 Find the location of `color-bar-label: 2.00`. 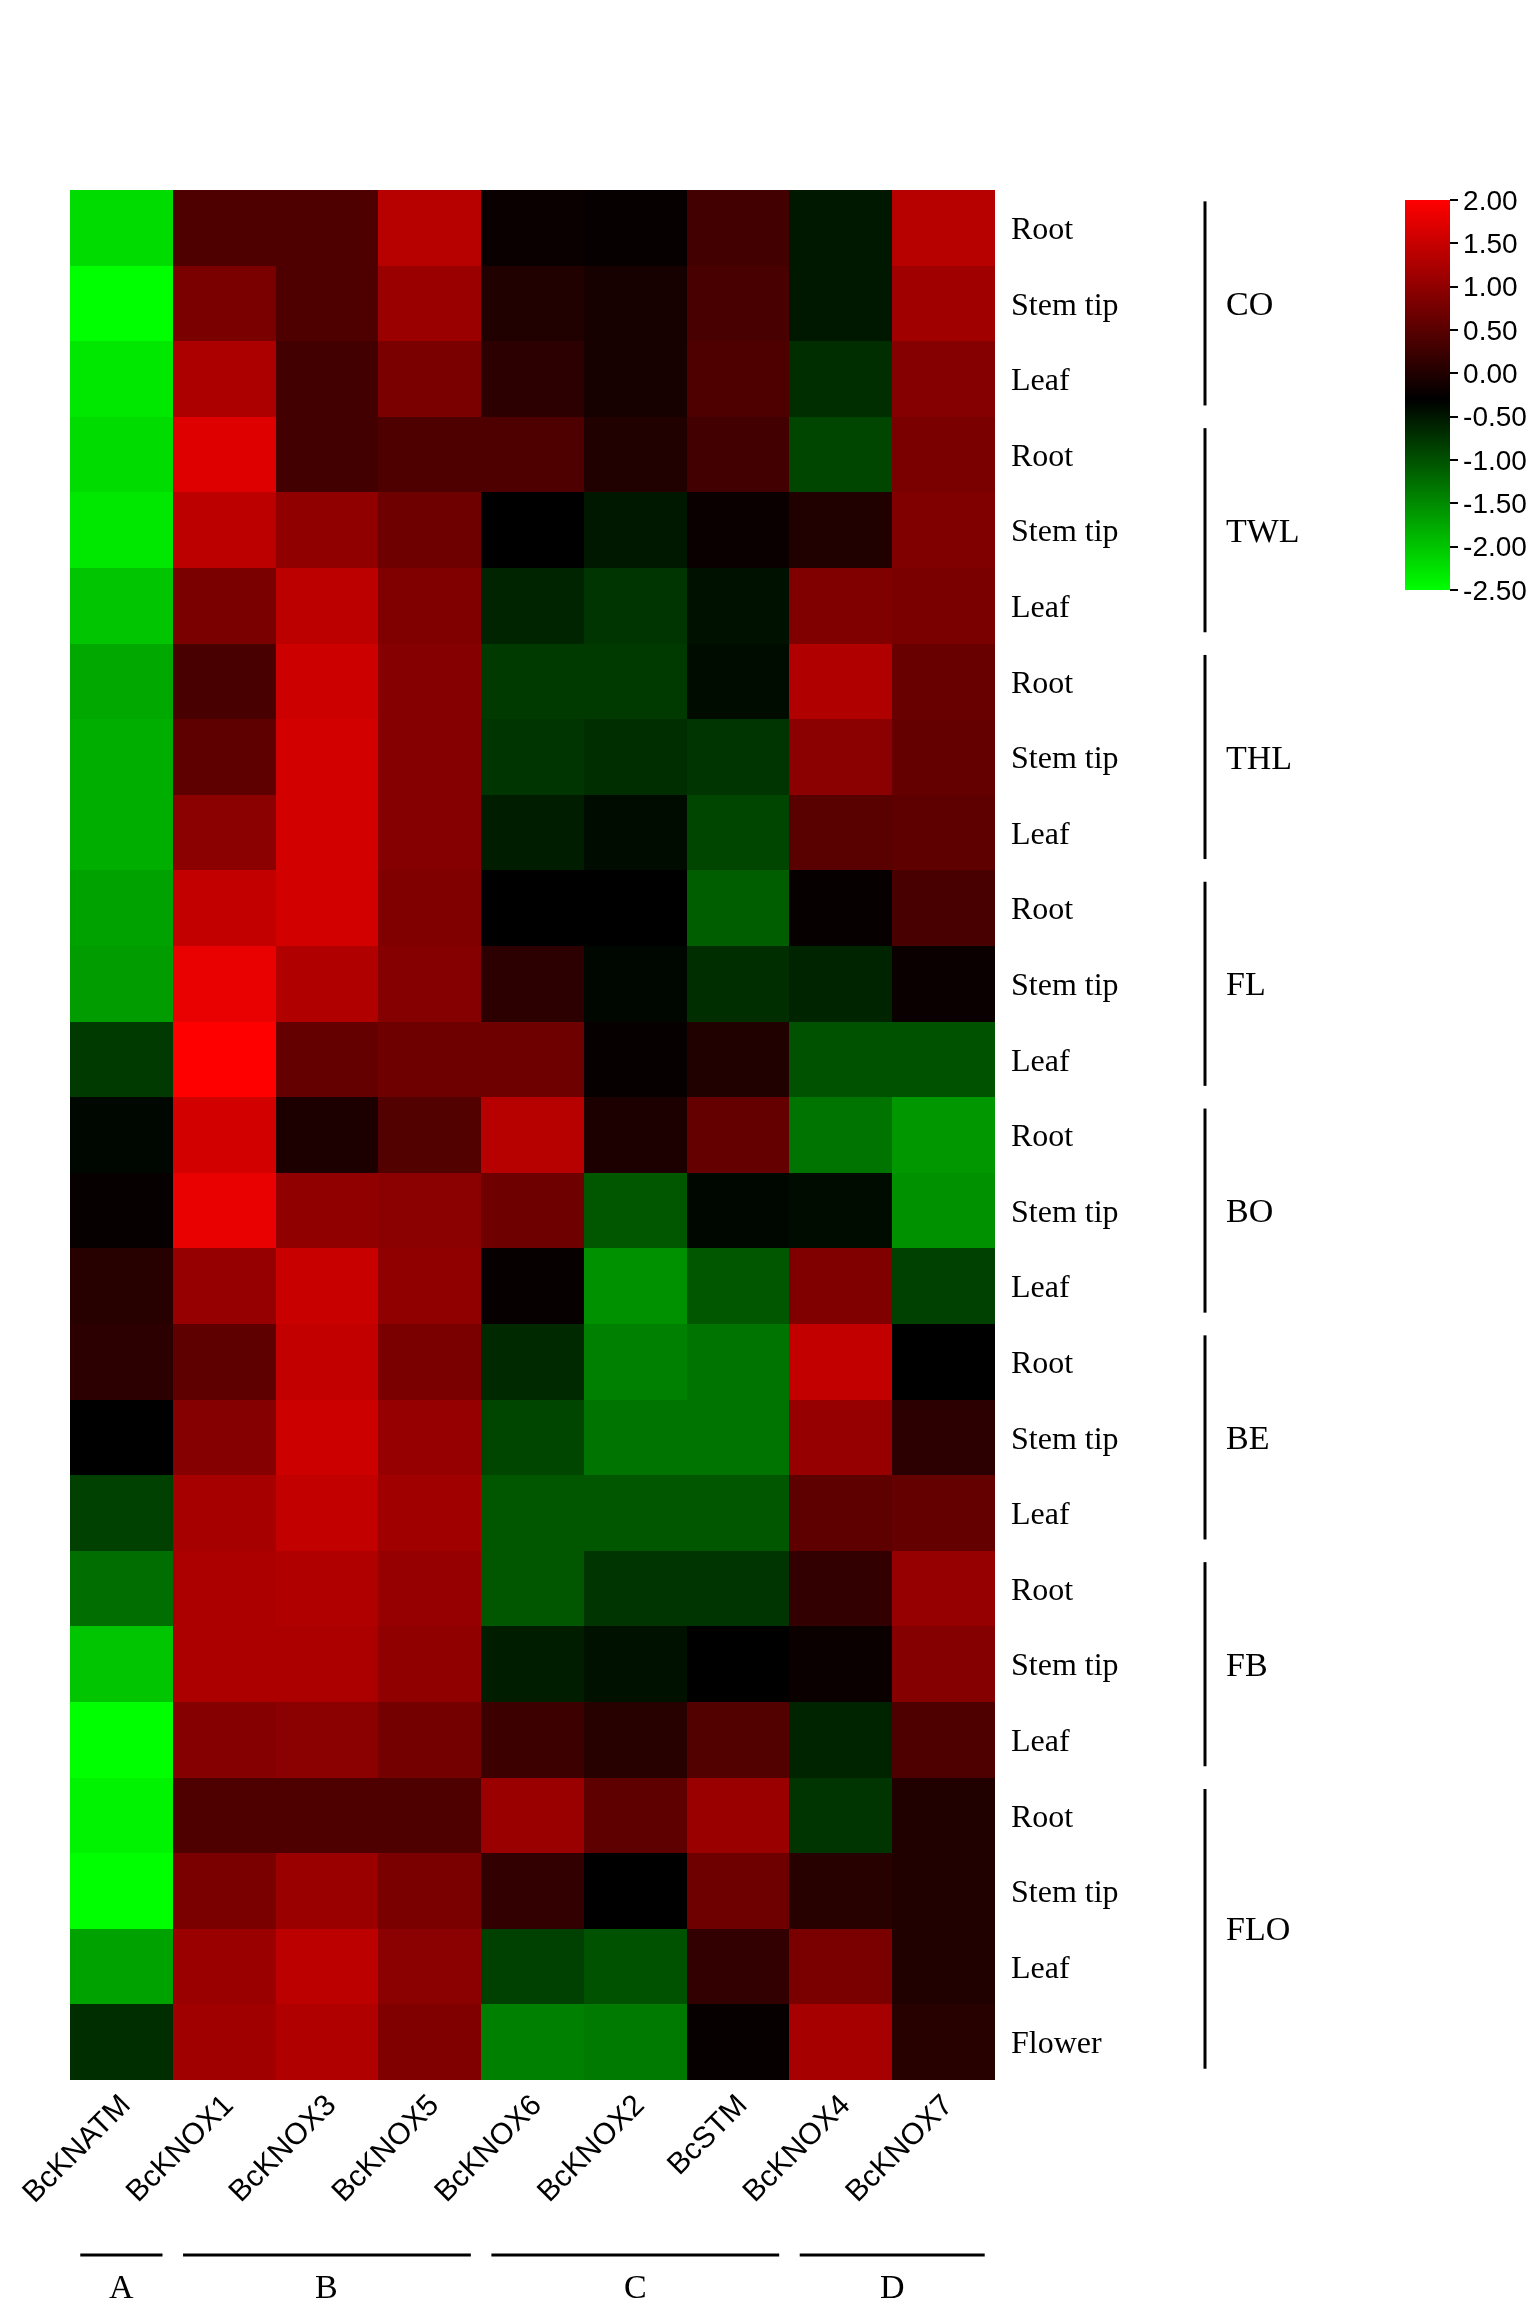

color-bar-label: 2.00 is located at coordinates (1490, 200).